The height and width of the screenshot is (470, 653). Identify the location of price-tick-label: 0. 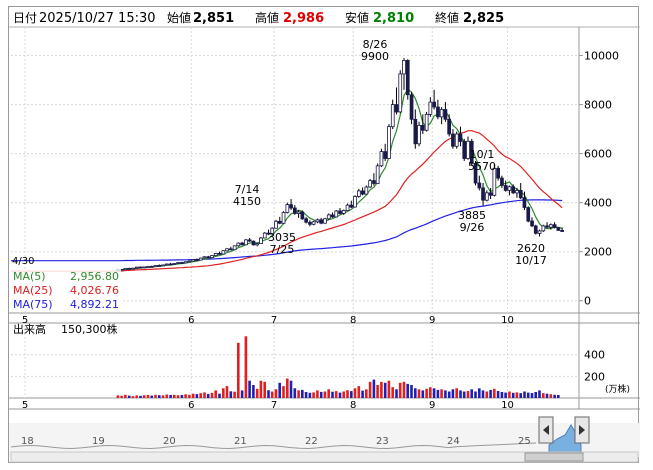
(587, 301).